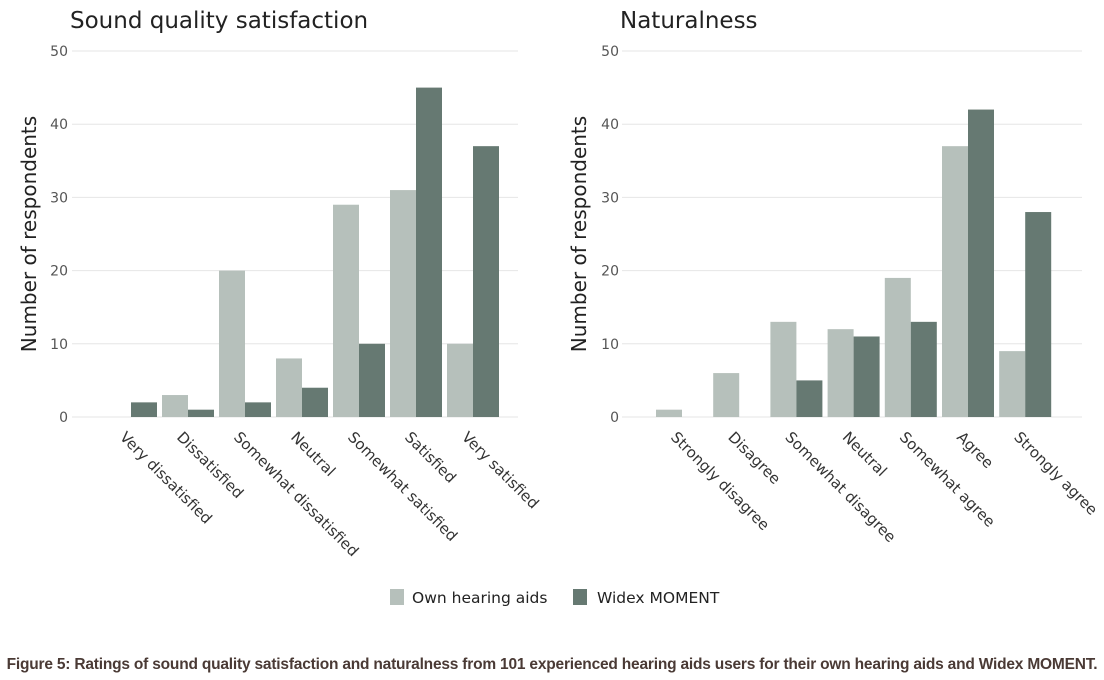 This screenshot has width=1104, height=680. I want to click on legend-swatch-widex, so click(580, 597).